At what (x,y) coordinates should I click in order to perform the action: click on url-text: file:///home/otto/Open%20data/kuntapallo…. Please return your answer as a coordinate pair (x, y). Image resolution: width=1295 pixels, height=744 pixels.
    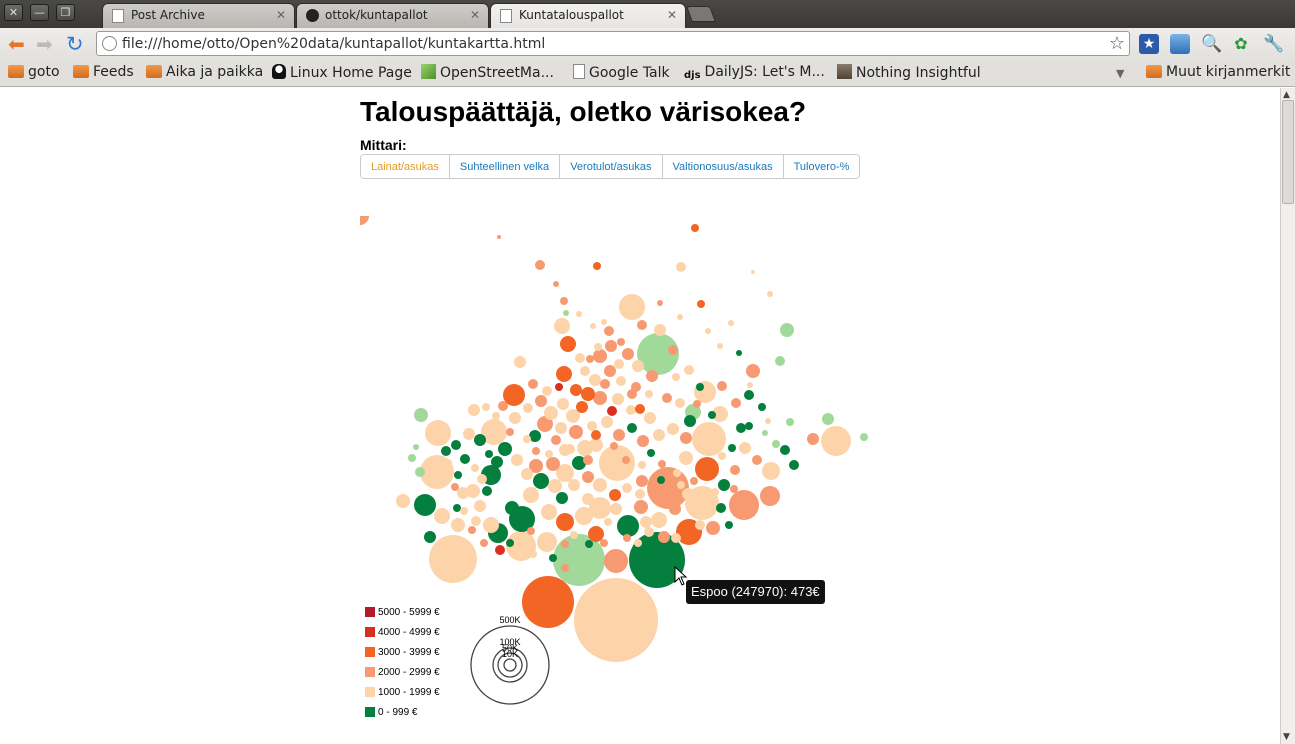
    Looking at the image, I should click on (334, 44).